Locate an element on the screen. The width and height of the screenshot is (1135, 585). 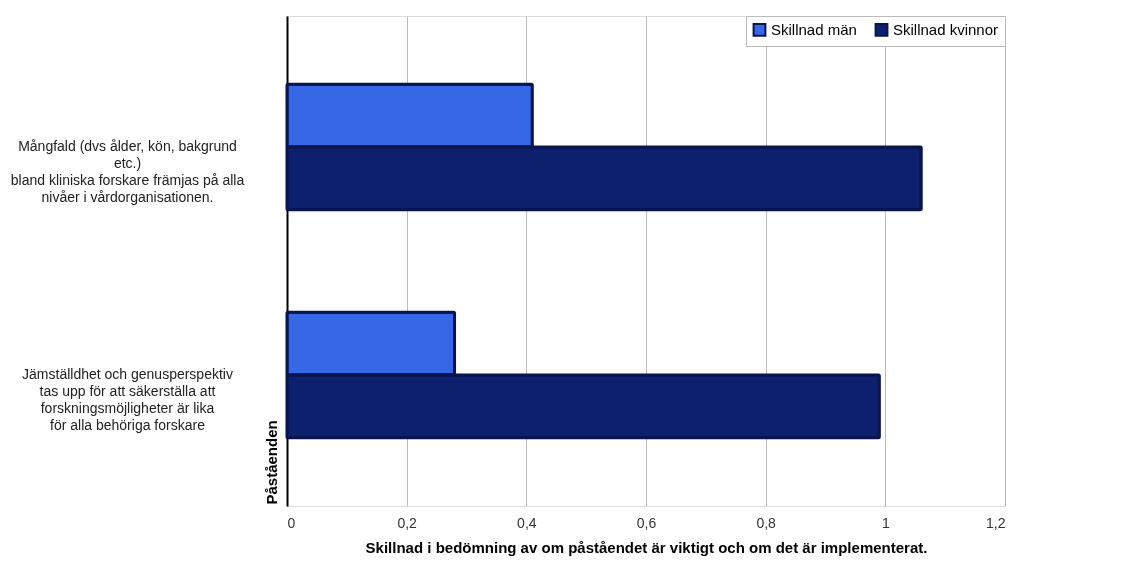
x-tick-label: 1,2 is located at coordinates (996, 522).